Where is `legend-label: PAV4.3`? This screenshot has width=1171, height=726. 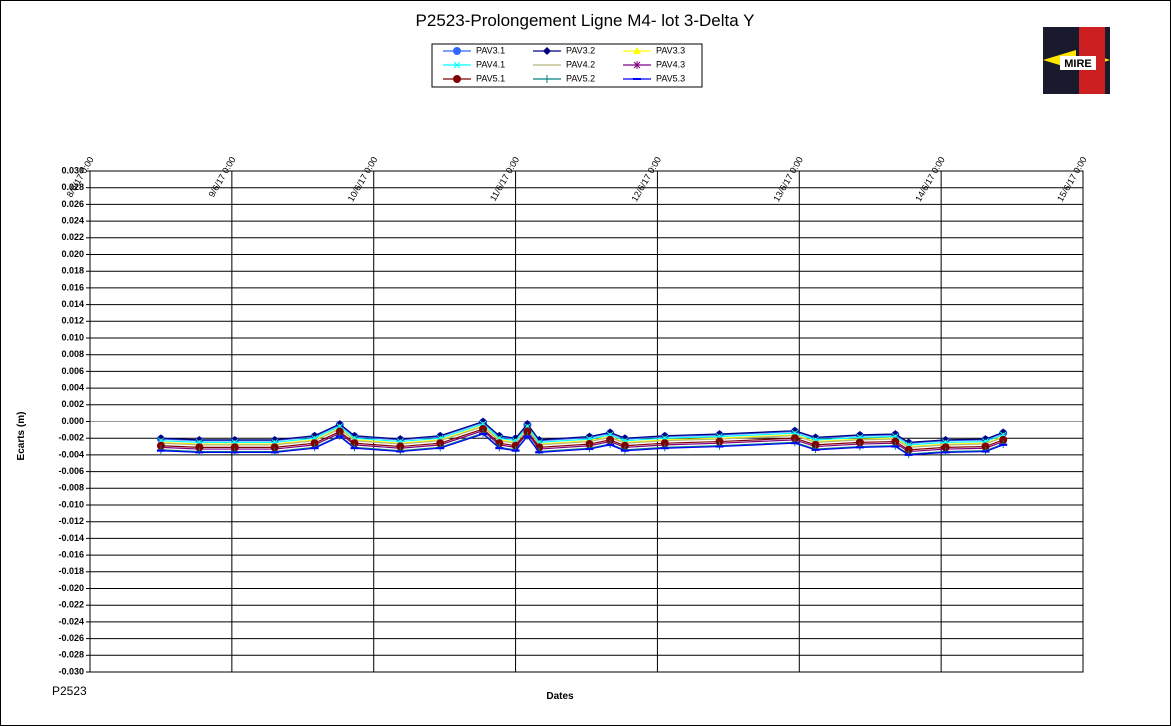
legend-label: PAV4.3 is located at coordinates (670, 64).